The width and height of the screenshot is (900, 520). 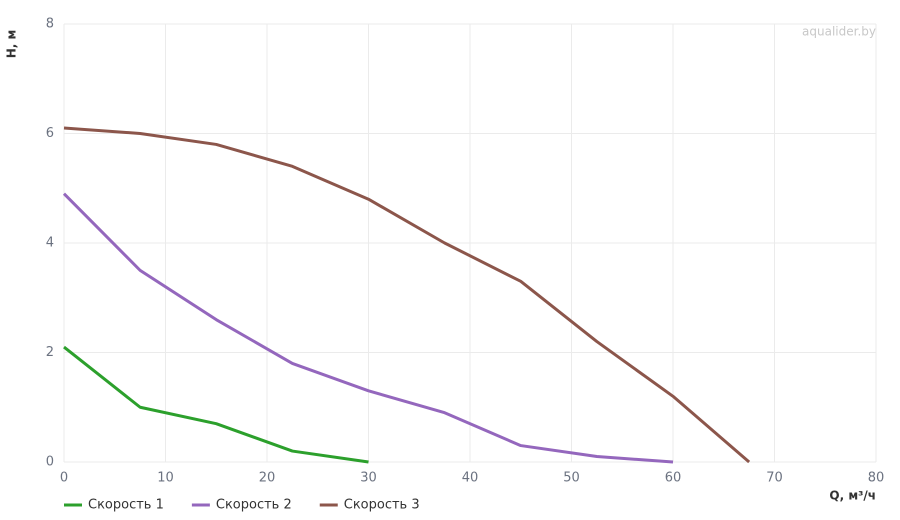 I want to click on legend-label: Скорость 3, so click(x=382, y=505).